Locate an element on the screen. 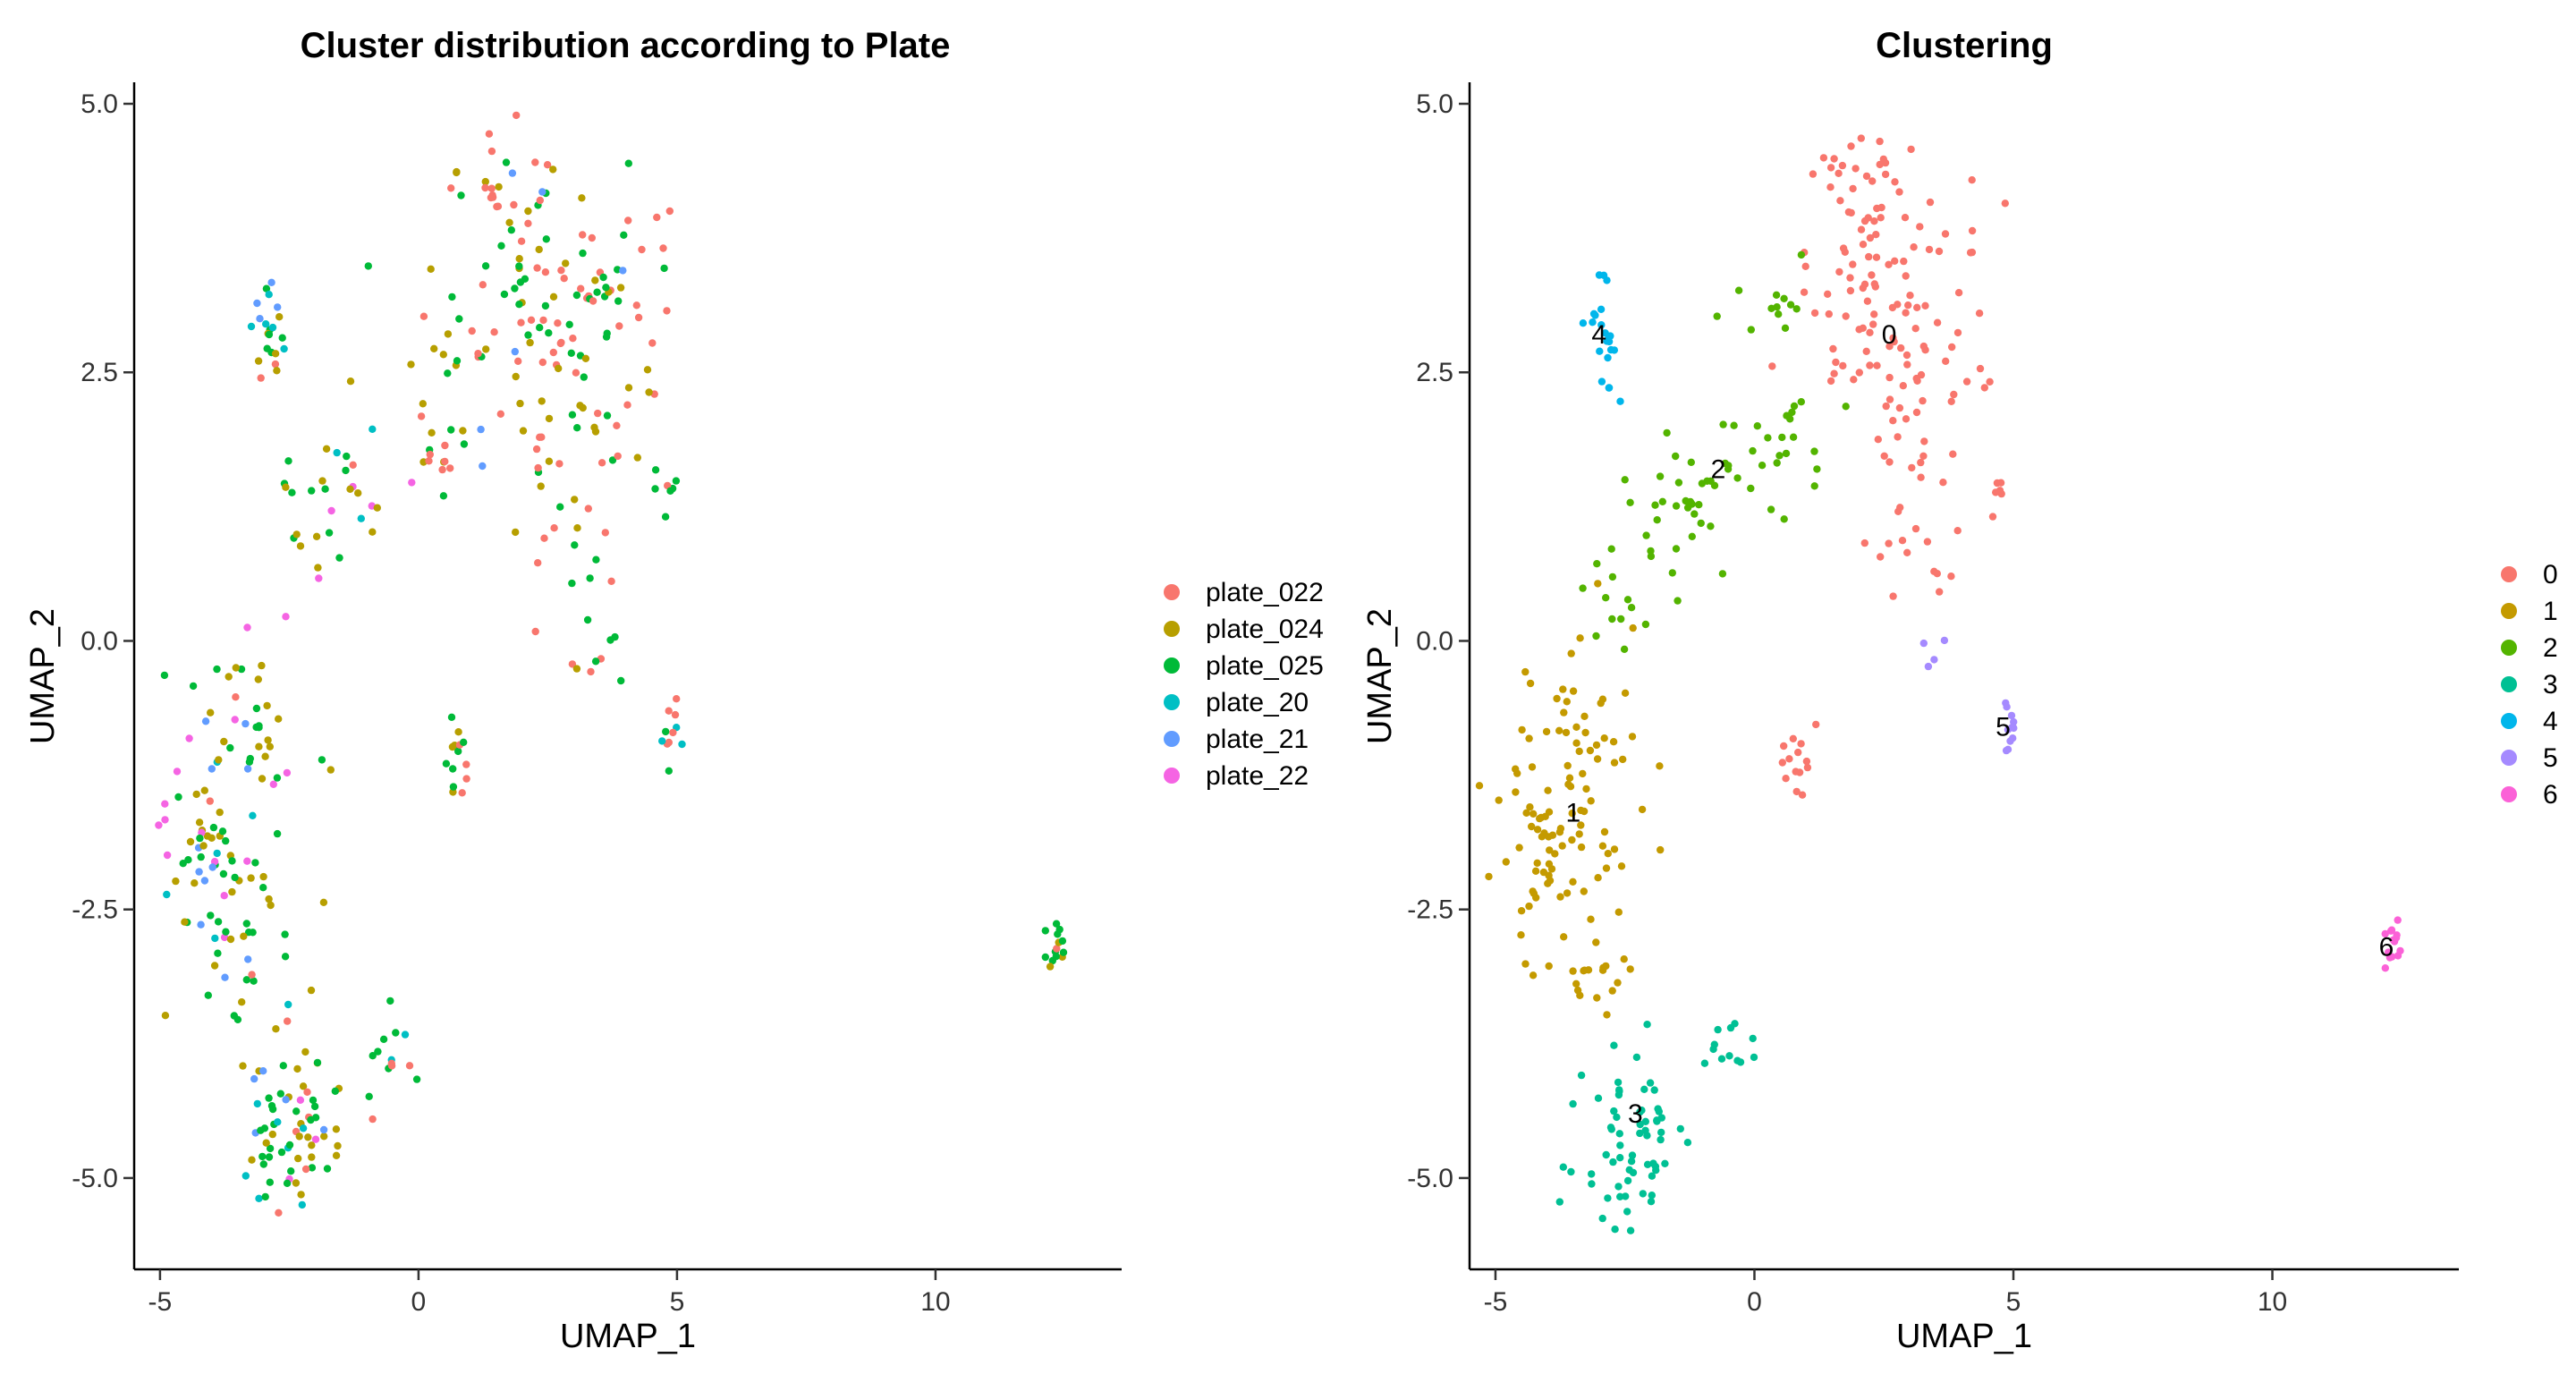  y-axis-label: UMAP_2 is located at coordinates (1380, 676).